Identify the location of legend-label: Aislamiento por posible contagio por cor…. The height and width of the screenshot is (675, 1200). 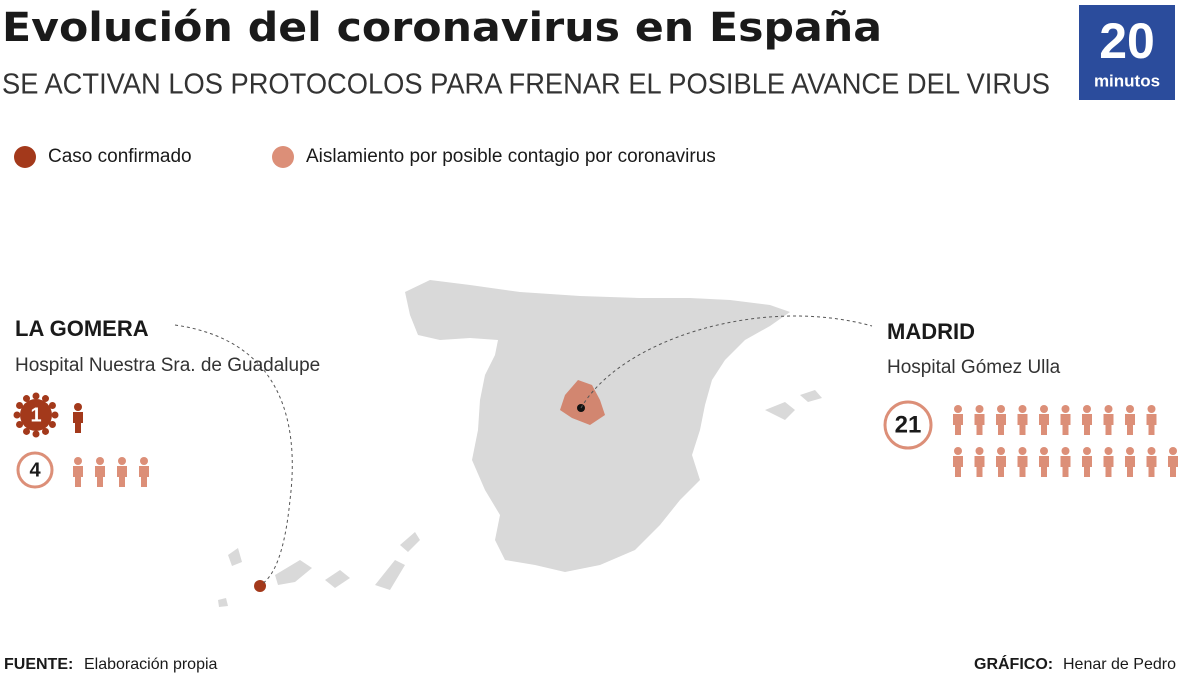
(511, 156).